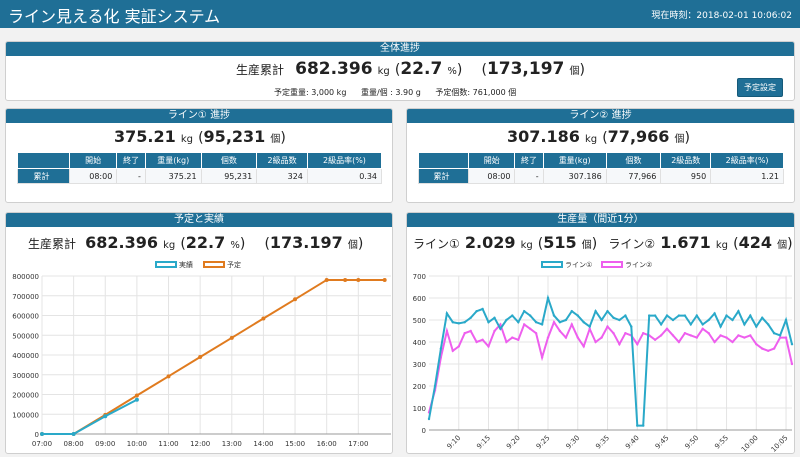 This screenshot has width=800, height=457. I want to click on x-tick-label: 14:00, so click(263, 444).